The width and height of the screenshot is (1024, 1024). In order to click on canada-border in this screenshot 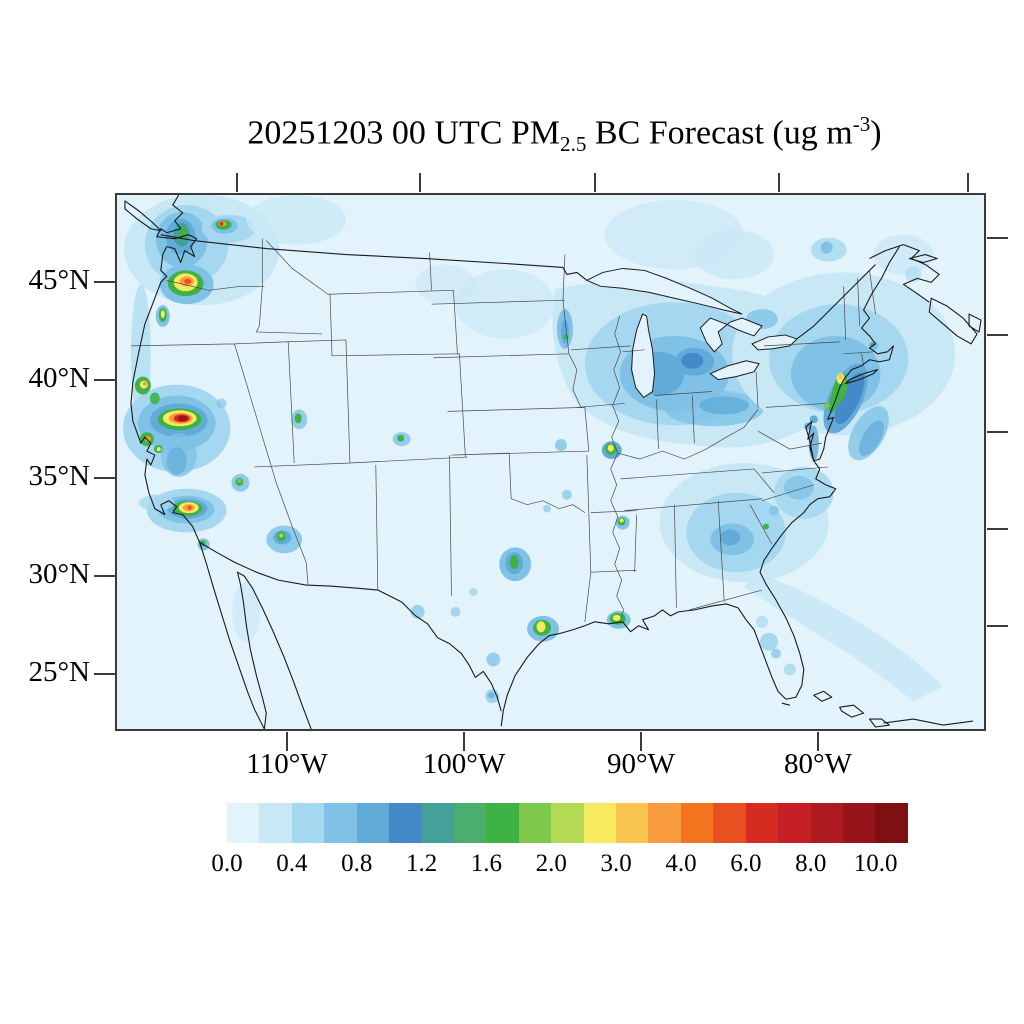, I will do `click(374, 257)`.